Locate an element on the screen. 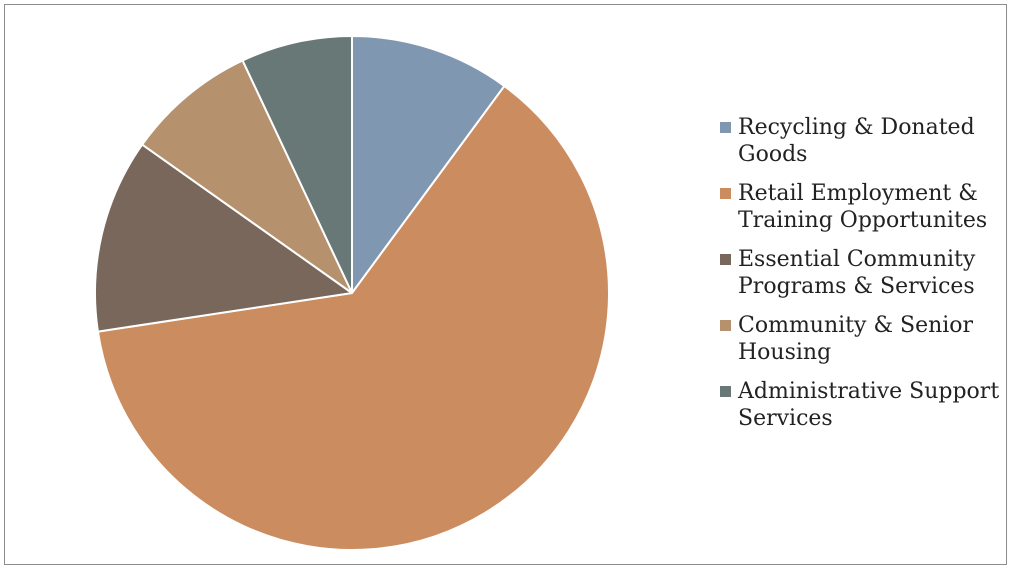 Image resolution: width=1011 pixels, height=569 pixels. legend-item-5: Administrative Support Services is located at coordinates (862, 405).